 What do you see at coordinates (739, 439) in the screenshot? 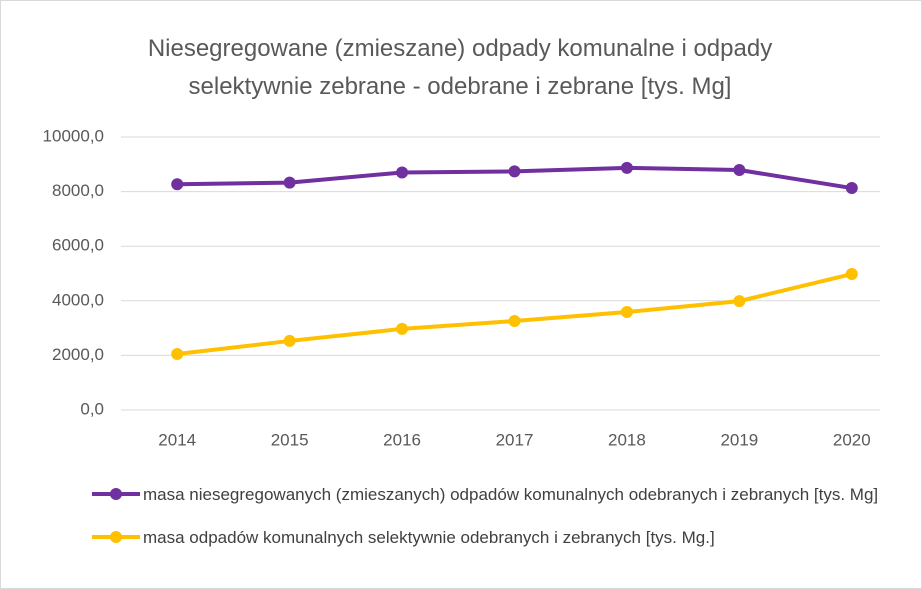
I see `x-tick-label: 2019` at bounding box center [739, 439].